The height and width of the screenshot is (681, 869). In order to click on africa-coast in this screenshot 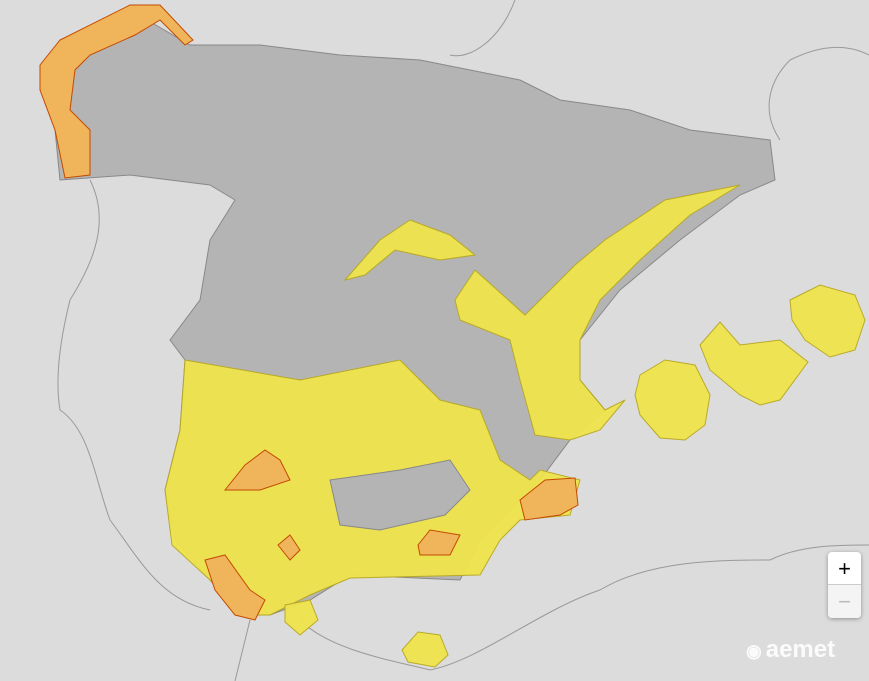, I will do `click(551, 612)`.